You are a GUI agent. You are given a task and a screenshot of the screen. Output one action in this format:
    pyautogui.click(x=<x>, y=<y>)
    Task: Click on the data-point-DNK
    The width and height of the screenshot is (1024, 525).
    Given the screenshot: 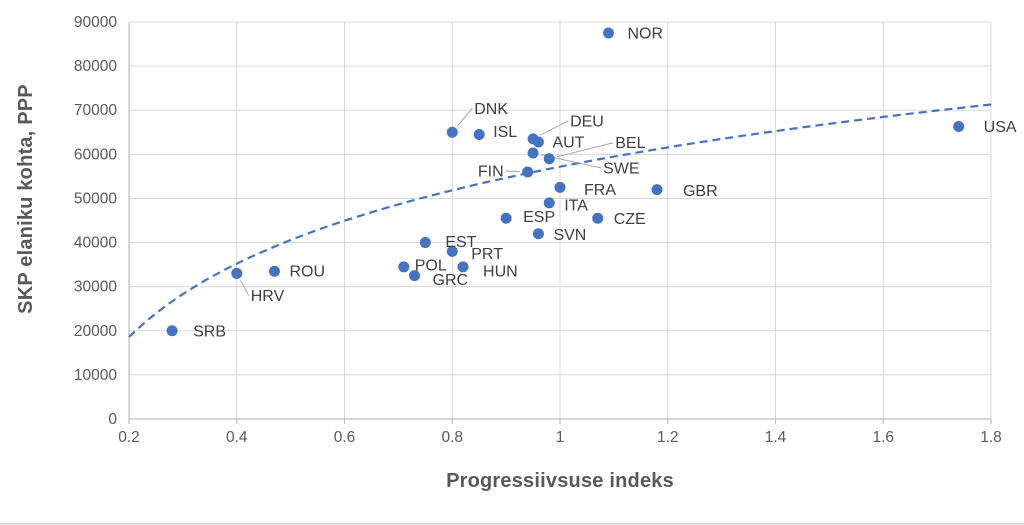 What is the action you would take?
    pyautogui.click(x=452, y=132)
    